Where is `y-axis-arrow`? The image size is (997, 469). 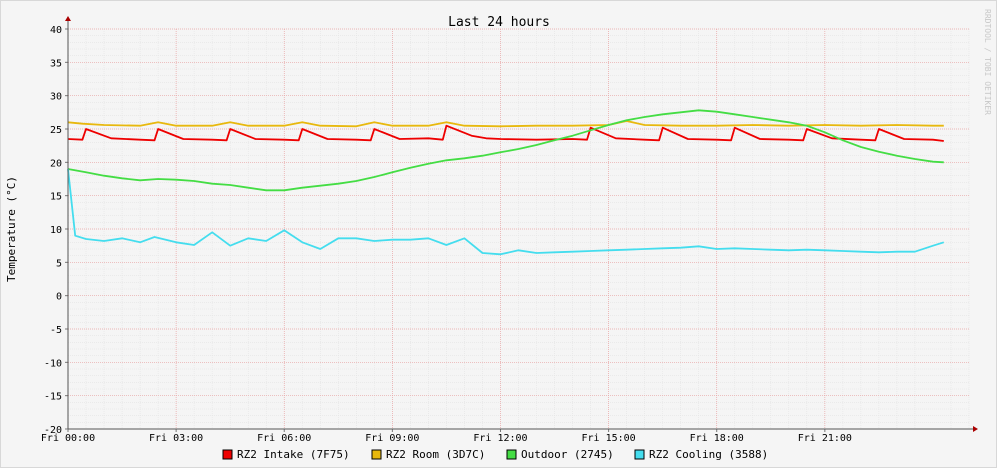
y-axis-arrow is located at coordinates (68, 18).